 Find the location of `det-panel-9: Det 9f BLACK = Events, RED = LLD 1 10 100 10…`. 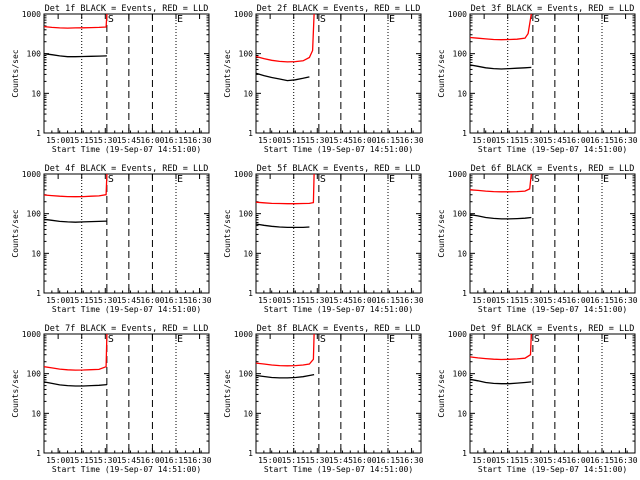

det-panel-9: Det 9f BLACK = Events, RED = LLD 1 10 100 10… is located at coordinates (537, 399).